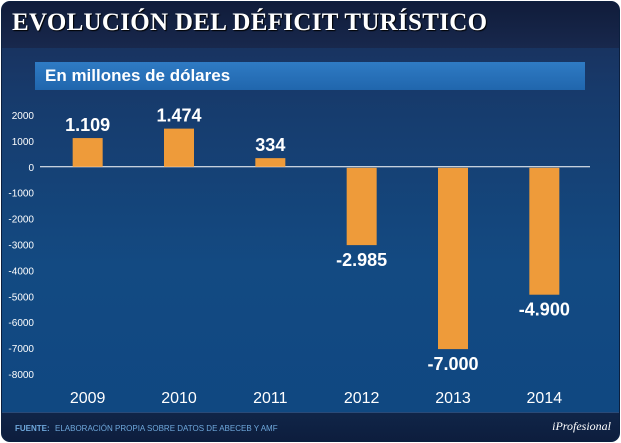 Image resolution: width=621 pixels, height=443 pixels. I want to click on chart-subtitle: En millones de dólares, so click(138, 75).